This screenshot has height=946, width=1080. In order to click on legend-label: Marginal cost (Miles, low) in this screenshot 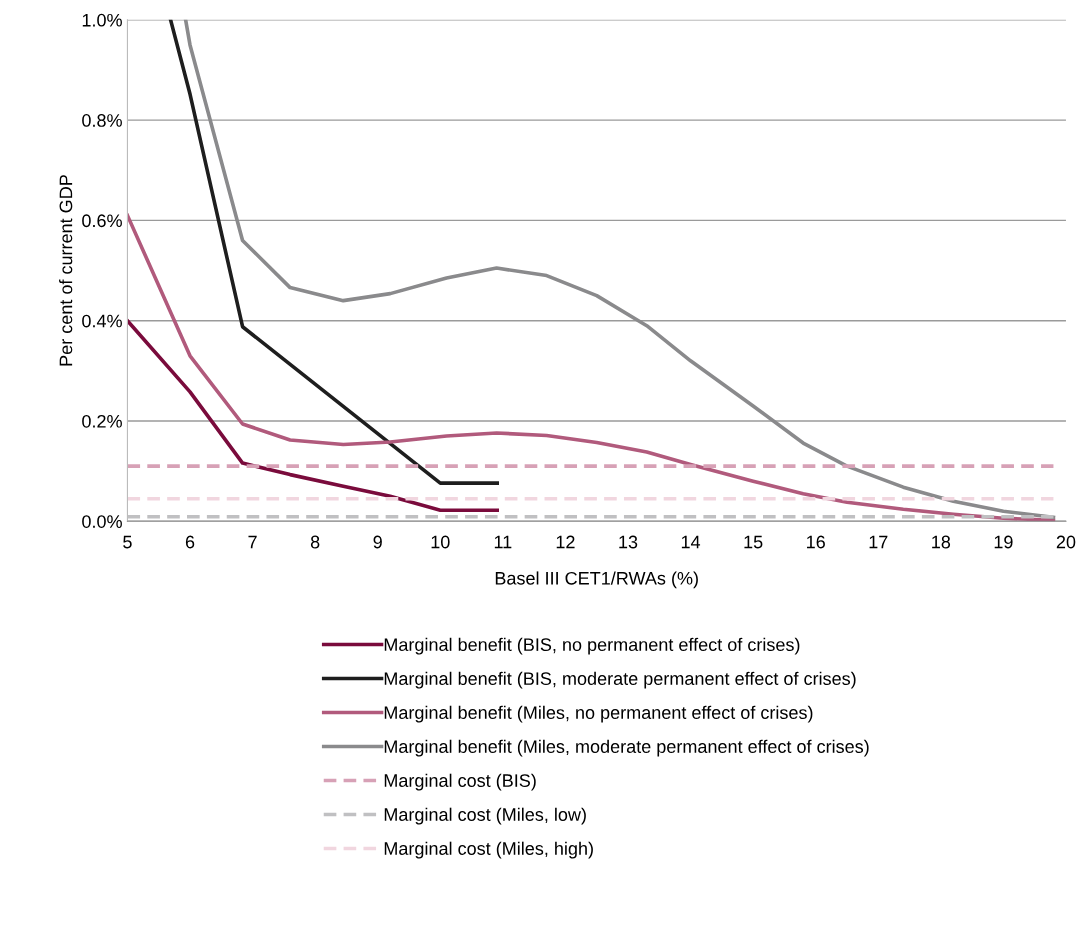, I will do `click(485, 816)`.